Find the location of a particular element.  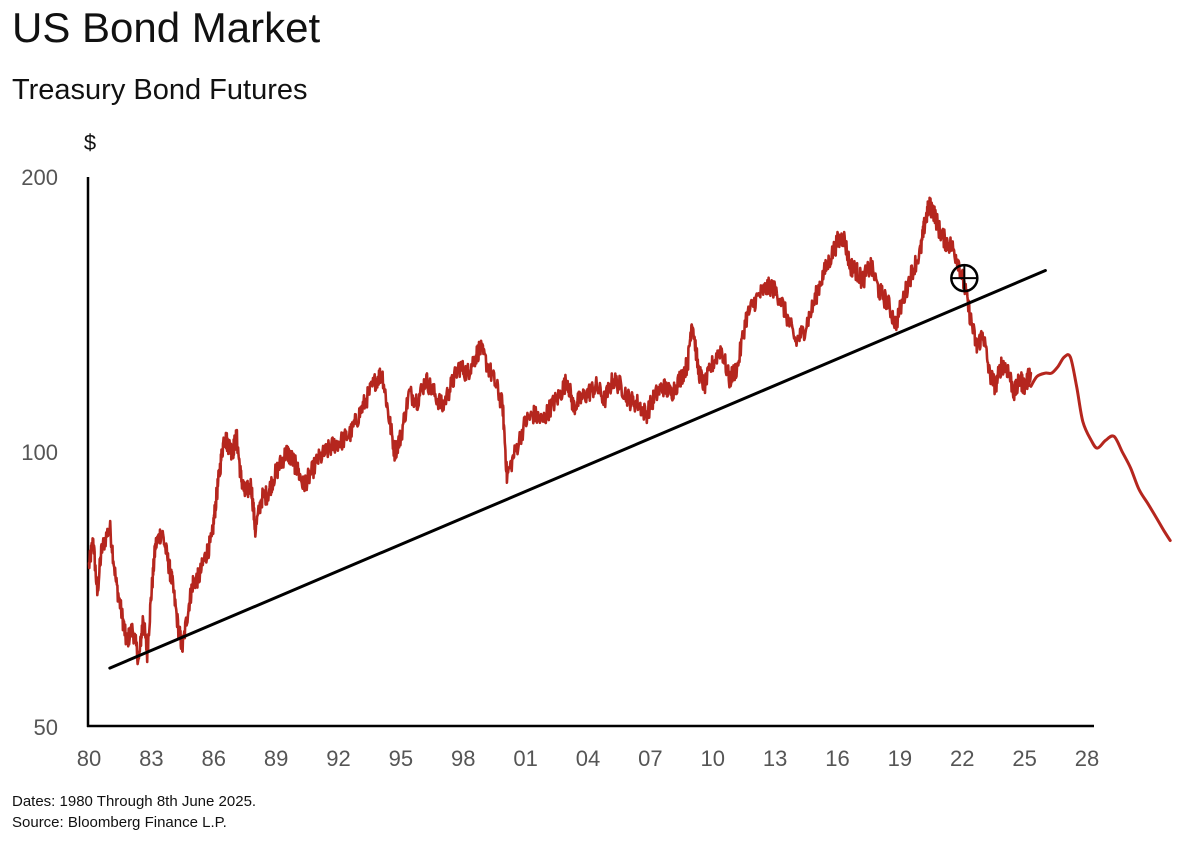

x-tick-label: 80 is located at coordinates (89, 758).